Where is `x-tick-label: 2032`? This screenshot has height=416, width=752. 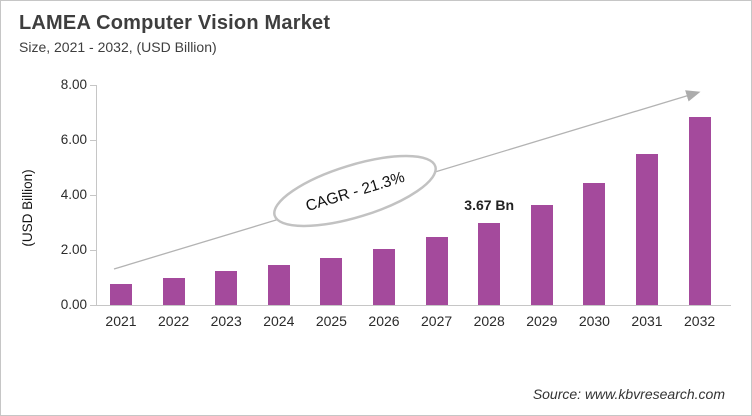 x-tick-label: 2032 is located at coordinates (700, 321).